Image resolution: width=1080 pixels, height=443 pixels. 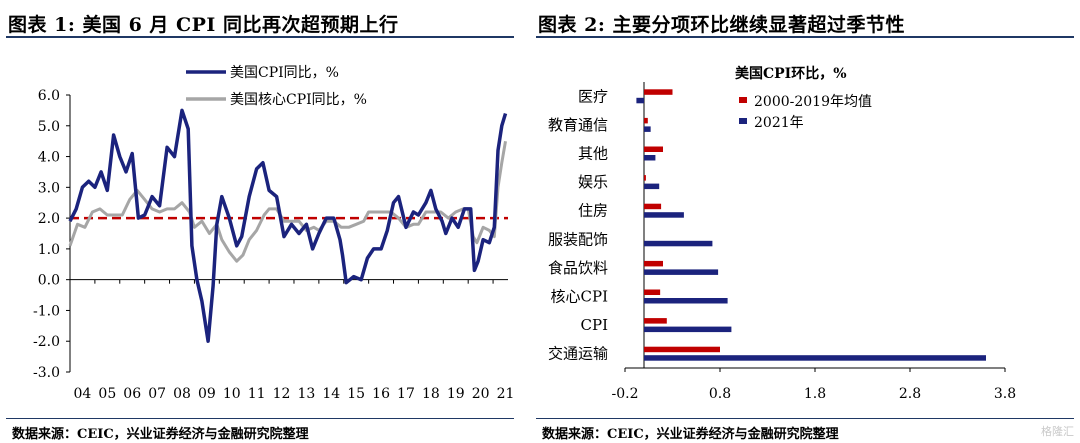 What do you see at coordinates (815, 394) in the screenshot?
I see `x-tick-label: 1.8` at bounding box center [815, 394].